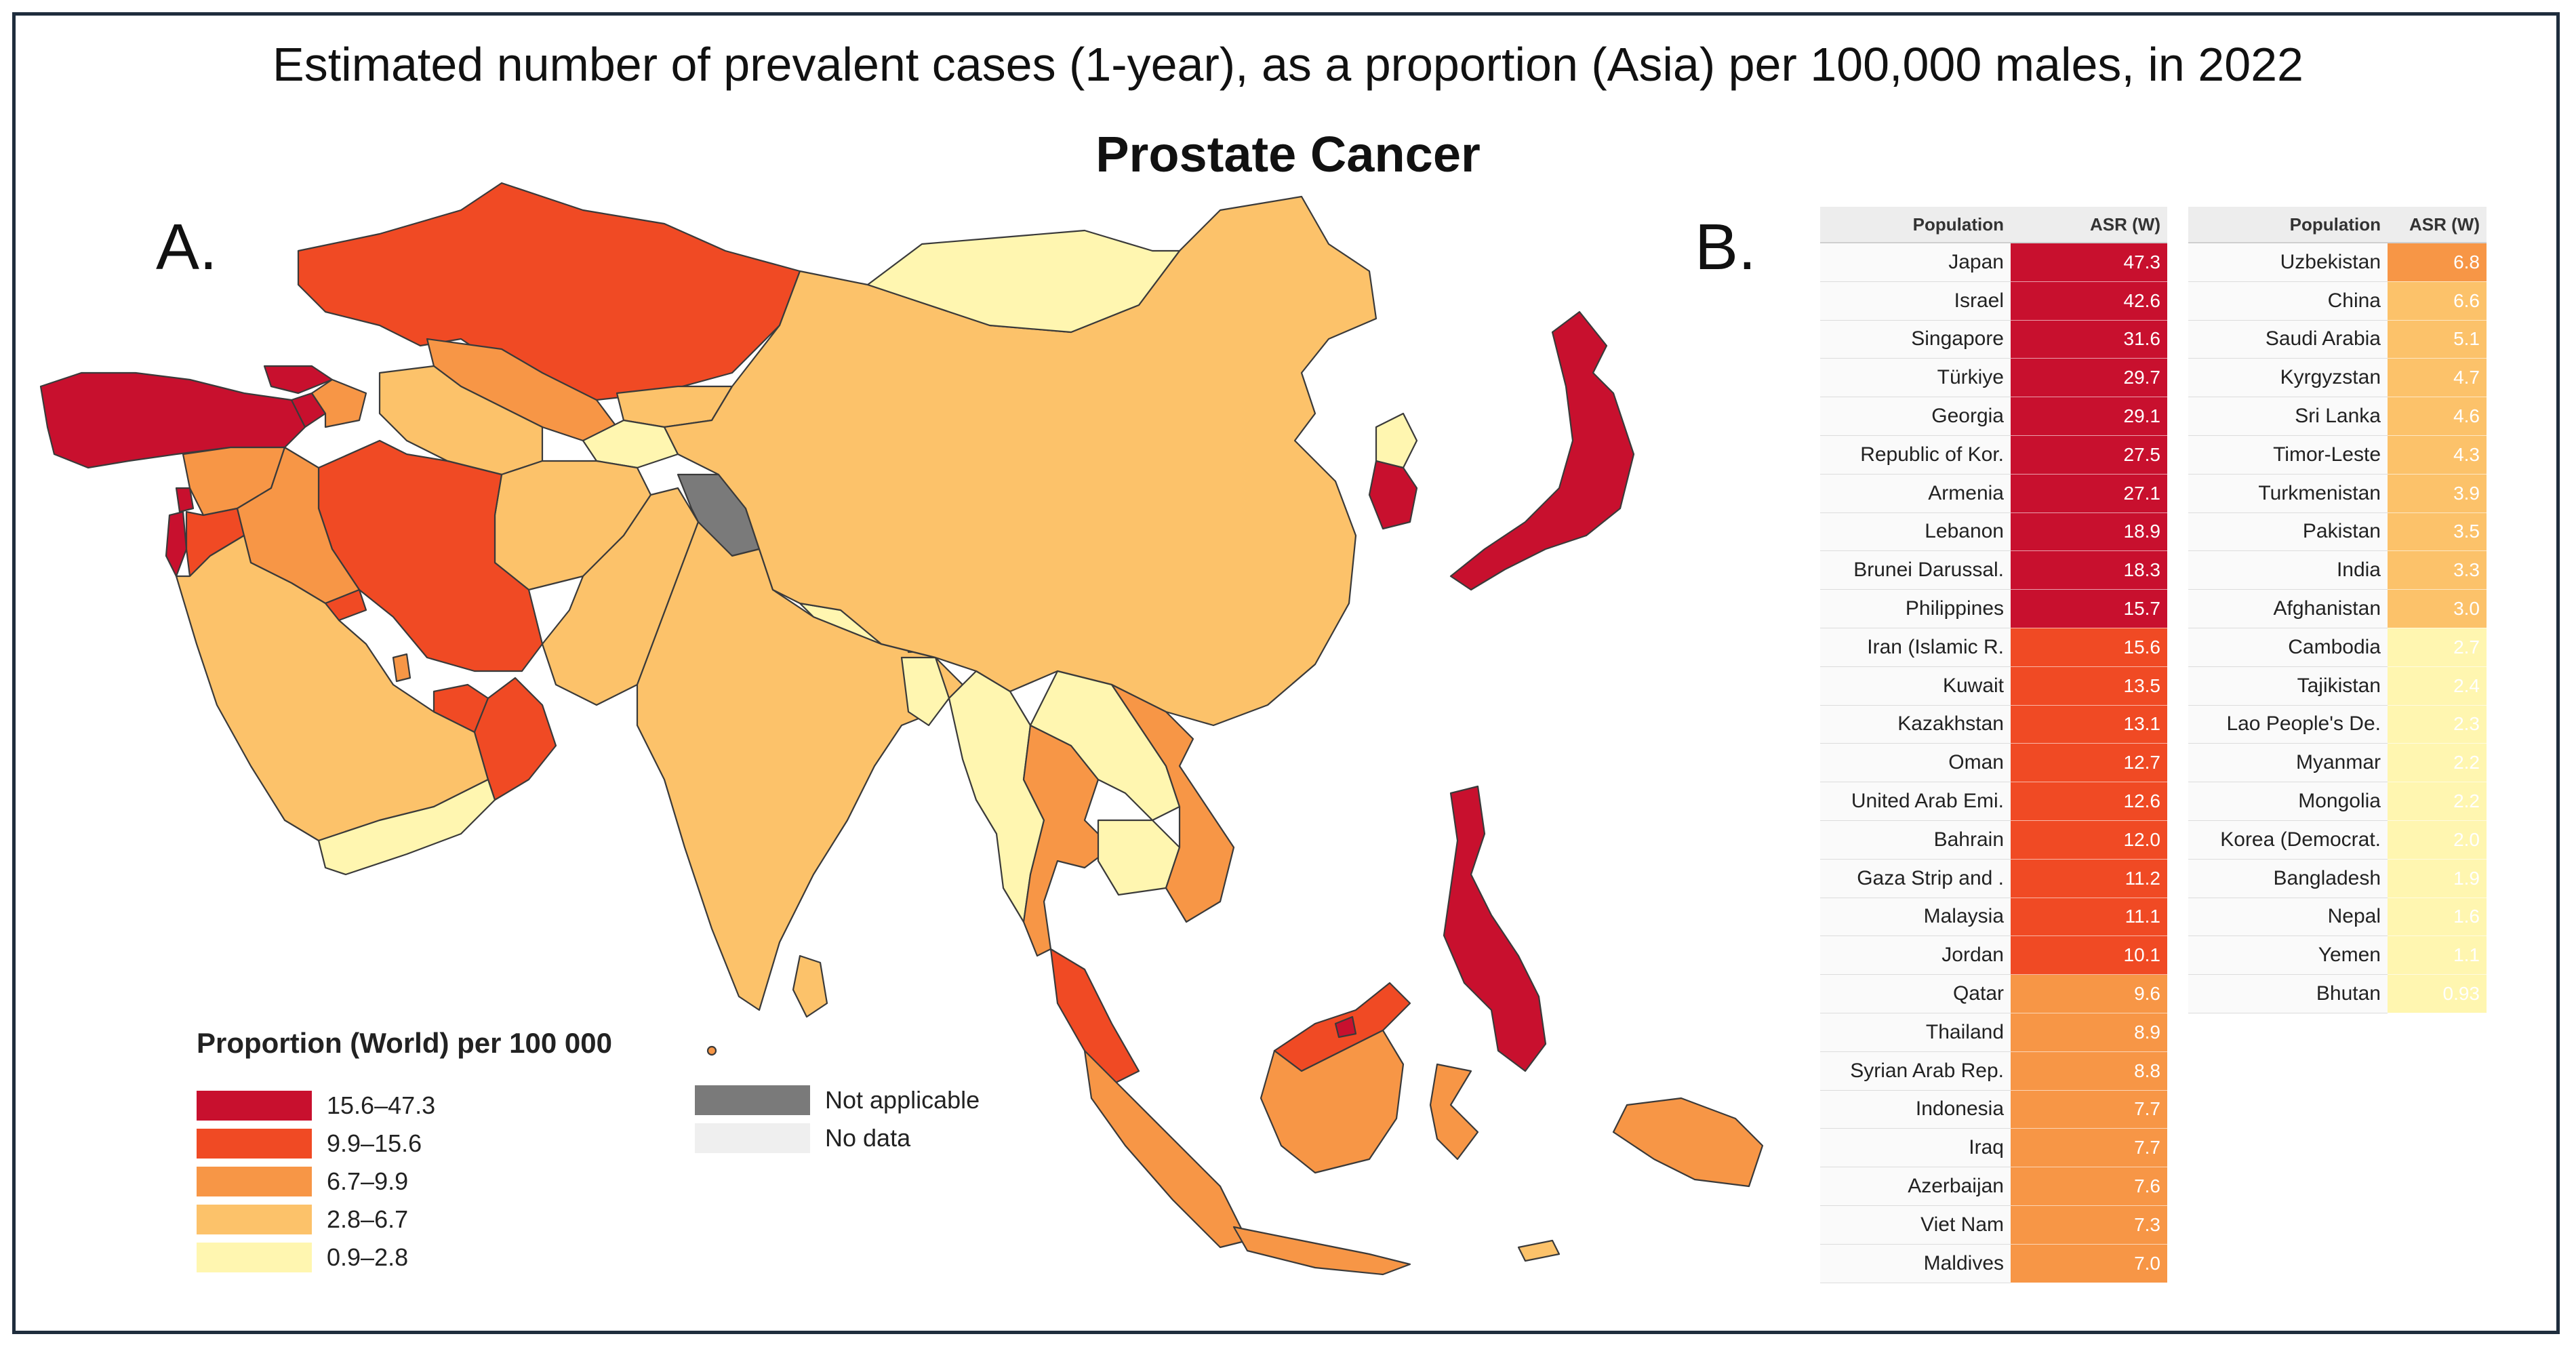 Image resolution: width=2576 pixels, height=1349 pixels. Describe the element at coordinates (1915, 416) in the screenshot. I see `population-cell: Georgia` at that location.